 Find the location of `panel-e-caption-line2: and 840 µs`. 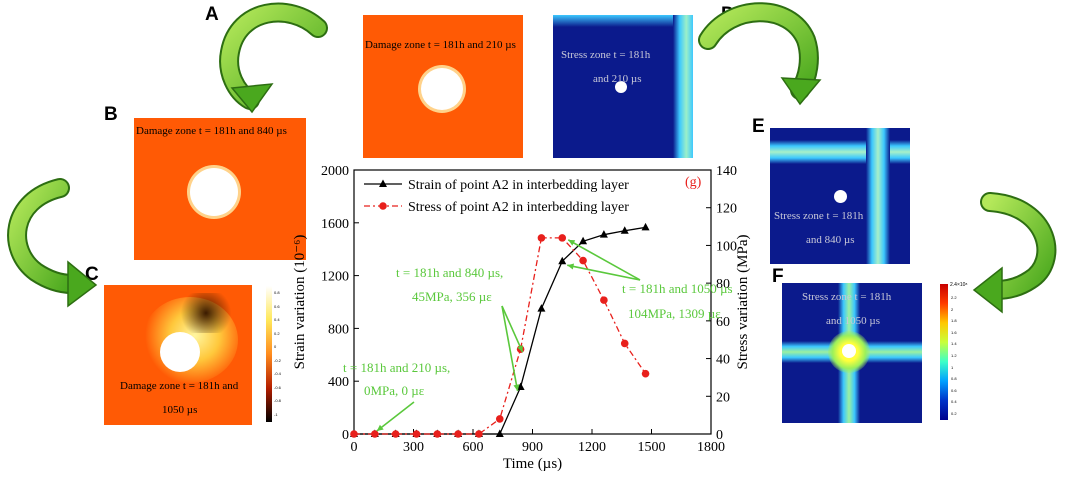

panel-e-caption-line2: and 840 µs is located at coordinates (830, 240).